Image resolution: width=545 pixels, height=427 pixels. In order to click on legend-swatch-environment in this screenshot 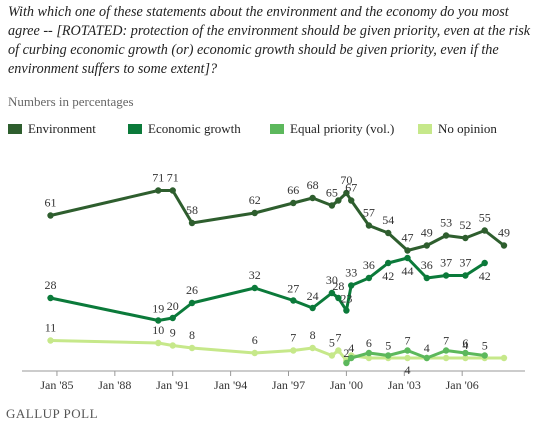, I will do `click(15, 129)`.